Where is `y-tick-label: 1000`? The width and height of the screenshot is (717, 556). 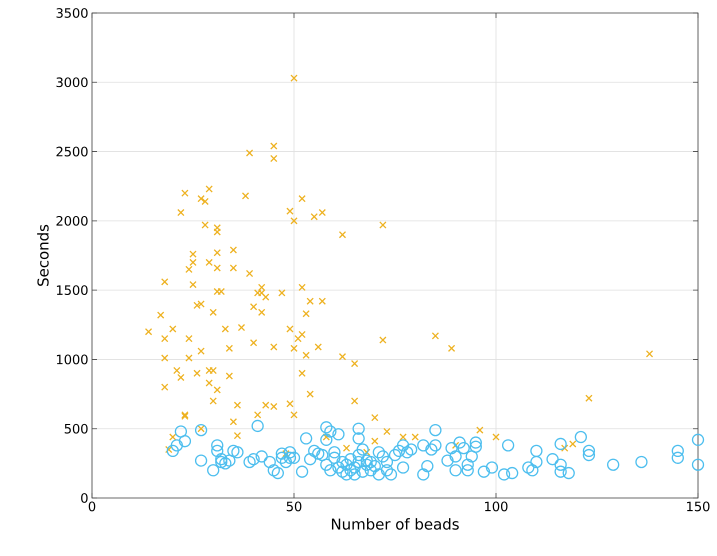 y-tick-label: 1000 is located at coordinates (72, 359).